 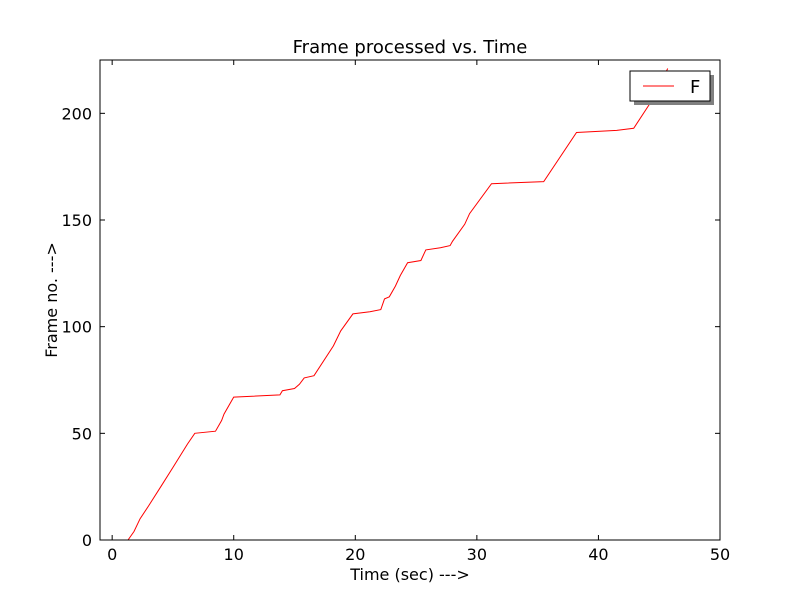 What do you see at coordinates (355, 554) in the screenshot?
I see `x-tick-label: 20` at bounding box center [355, 554].